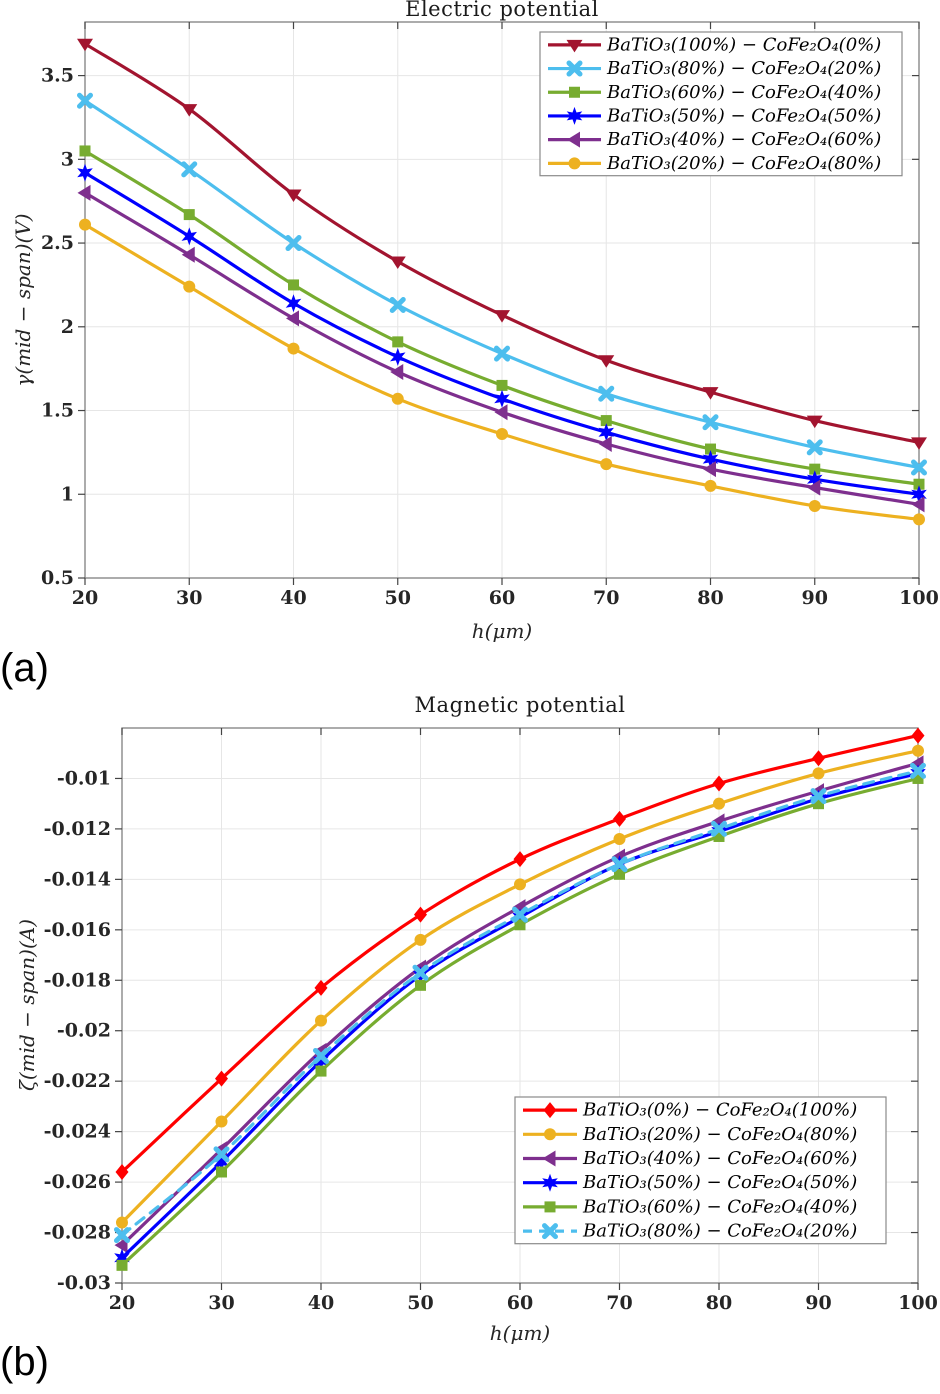 The width and height of the screenshot is (940, 1394). I want to click on y-tick-label: 2.5, so click(57, 243).